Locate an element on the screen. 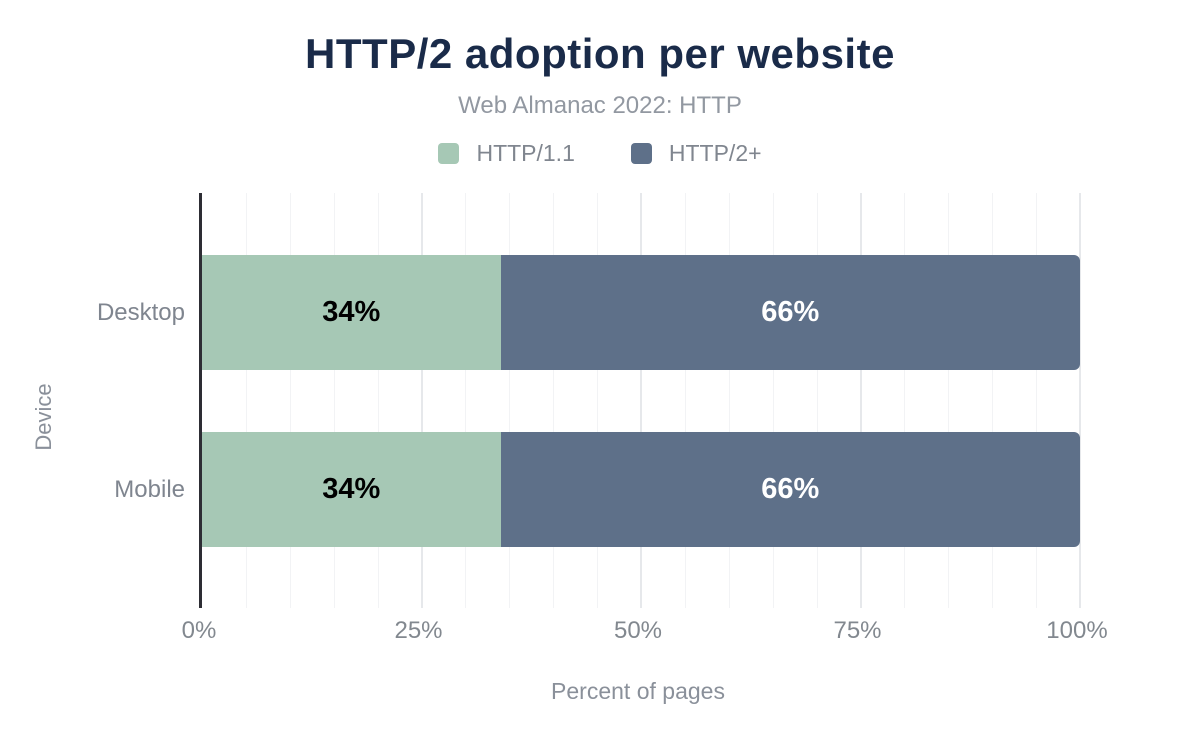 The image size is (1200, 742). category-label-desktop: Desktop is located at coordinates (140, 312).